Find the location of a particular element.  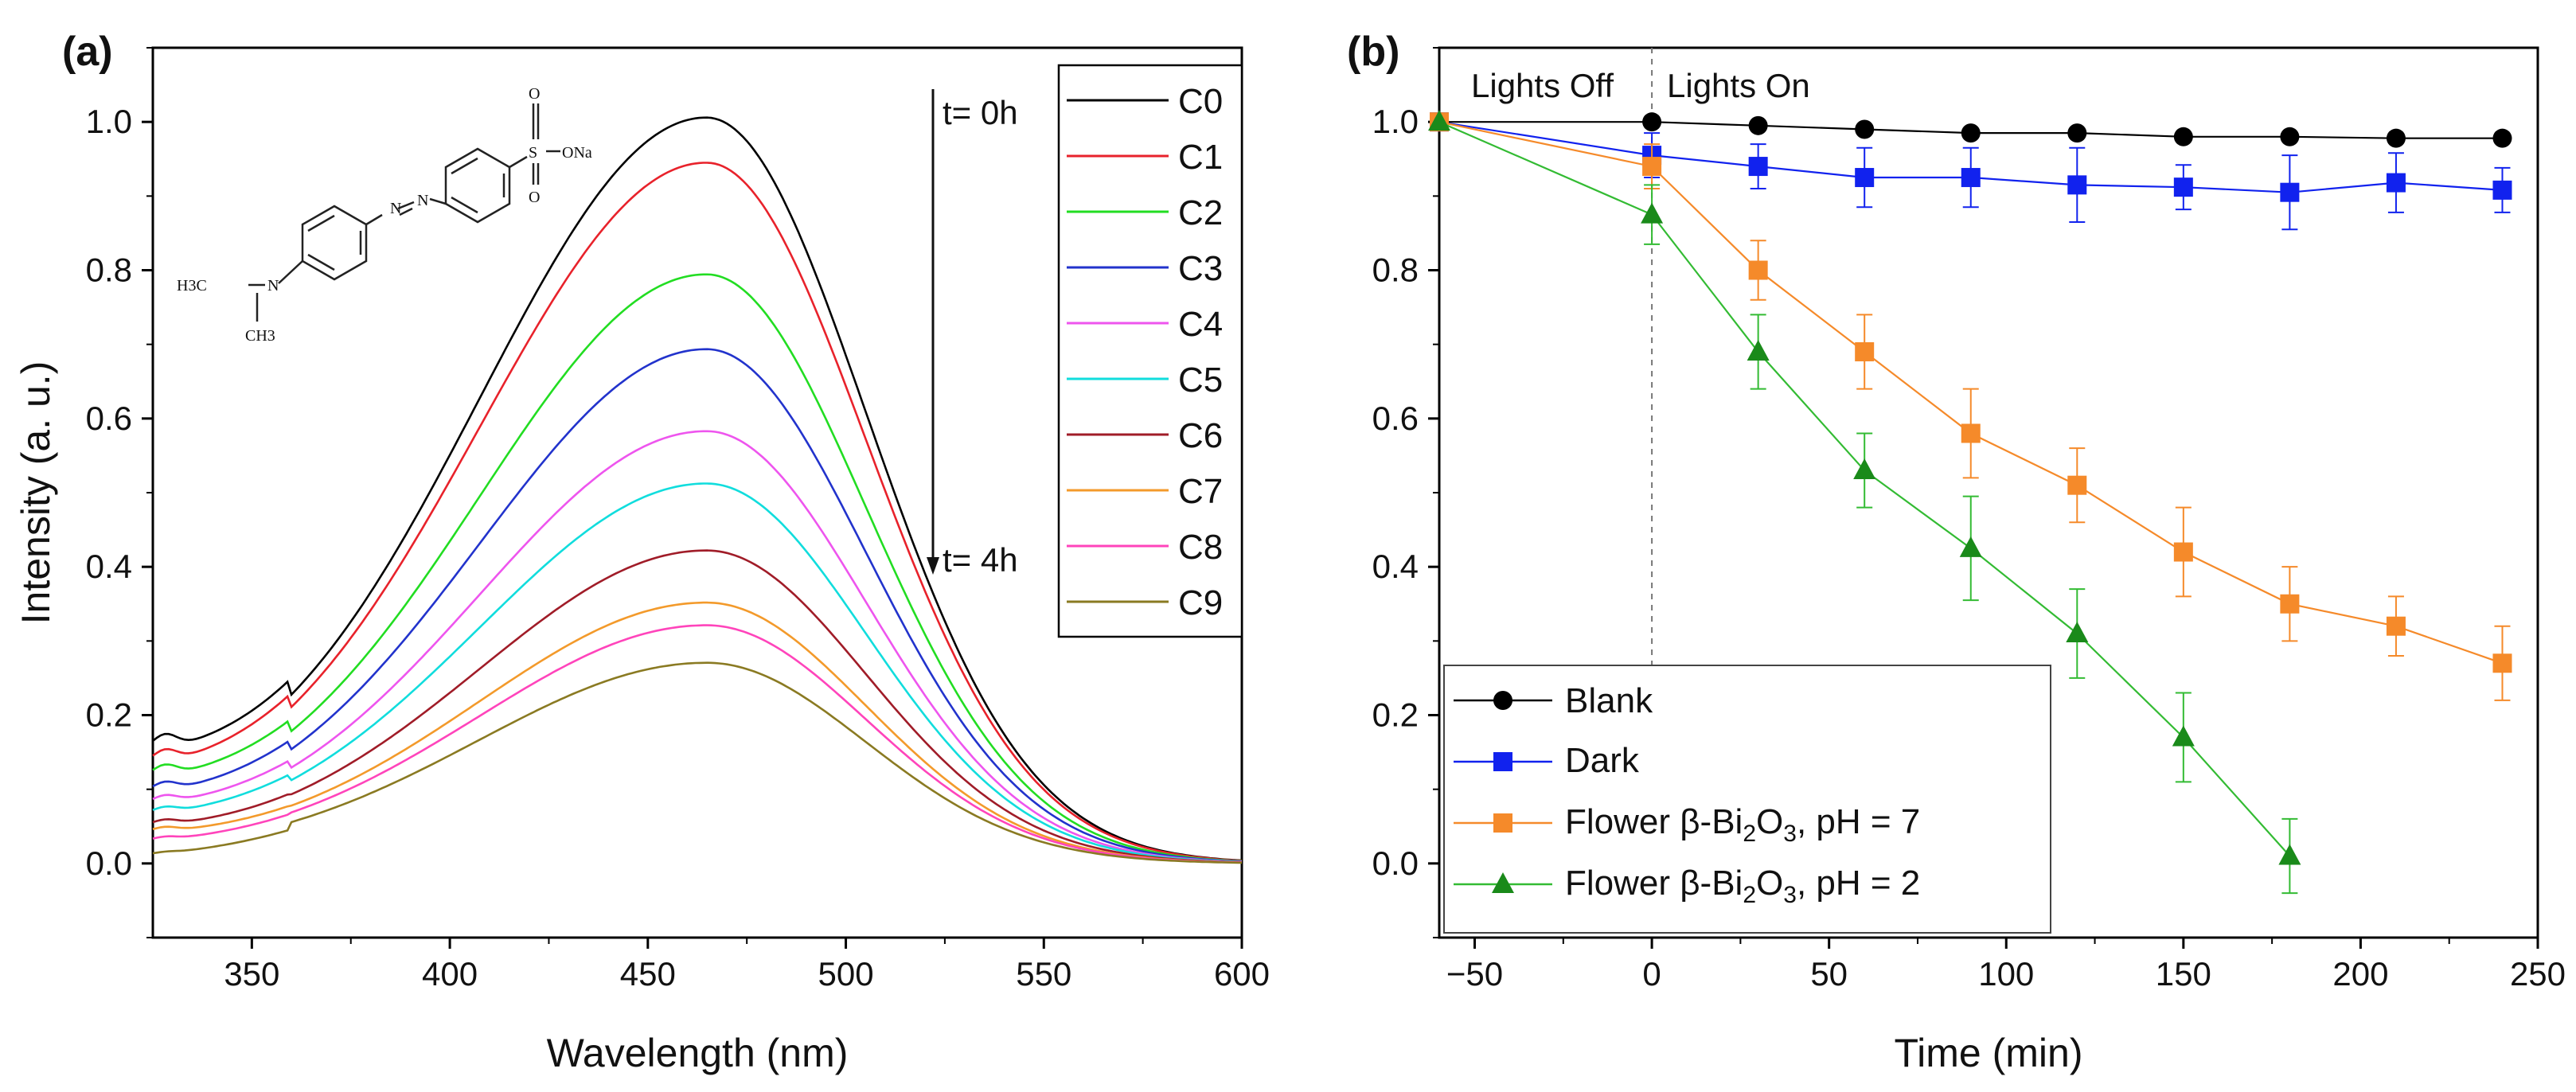

curve-c8 is located at coordinates (697, 744).